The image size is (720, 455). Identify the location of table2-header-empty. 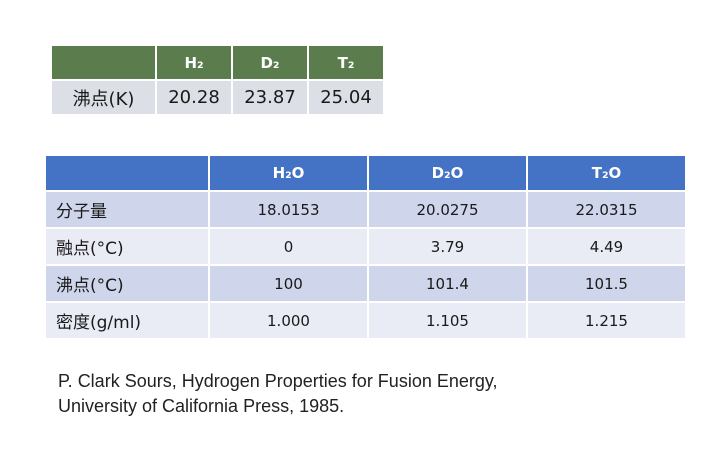
(127, 173).